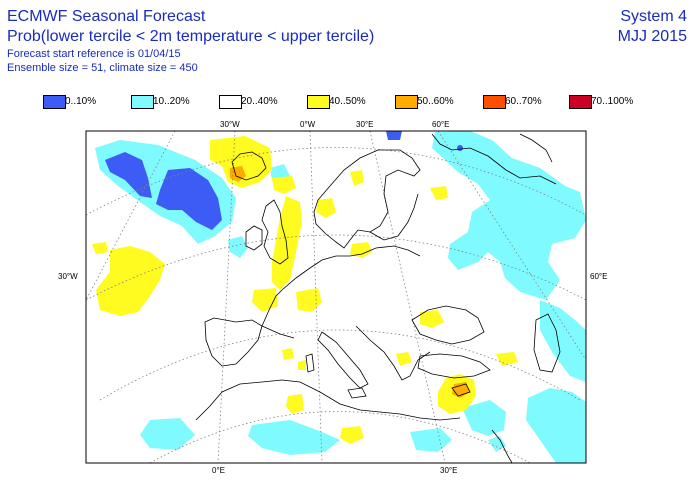 Image resolution: width=697 pixels, height=480 pixels. Describe the element at coordinates (448, 325) in the screenshot. I see `black-sea-coast` at that location.